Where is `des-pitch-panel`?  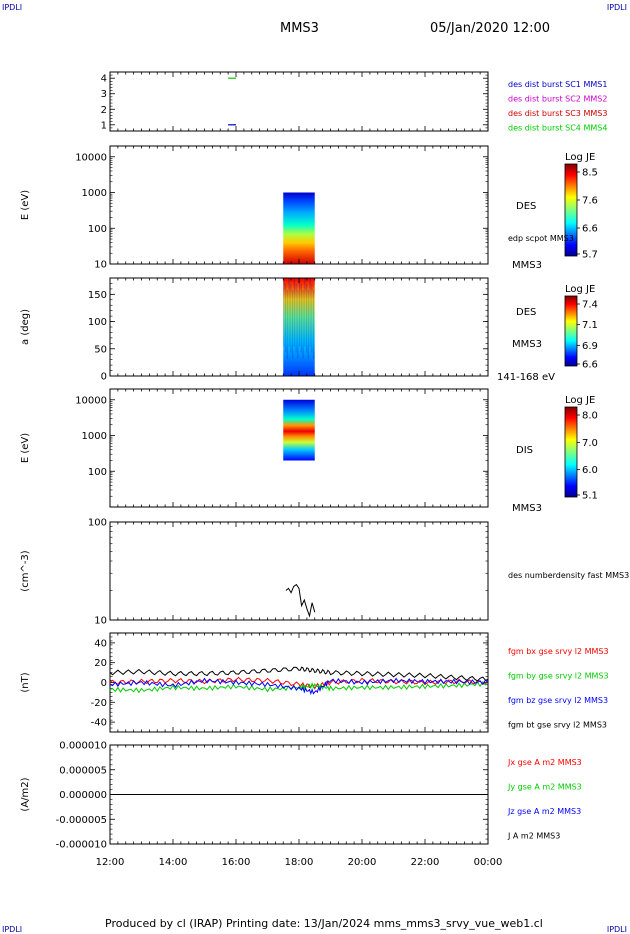
des-pitch-panel is located at coordinates (344, 327).